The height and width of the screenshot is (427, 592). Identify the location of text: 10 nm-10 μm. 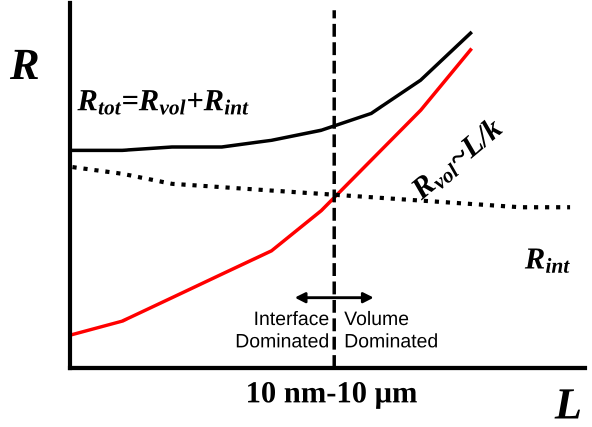
(332, 395).